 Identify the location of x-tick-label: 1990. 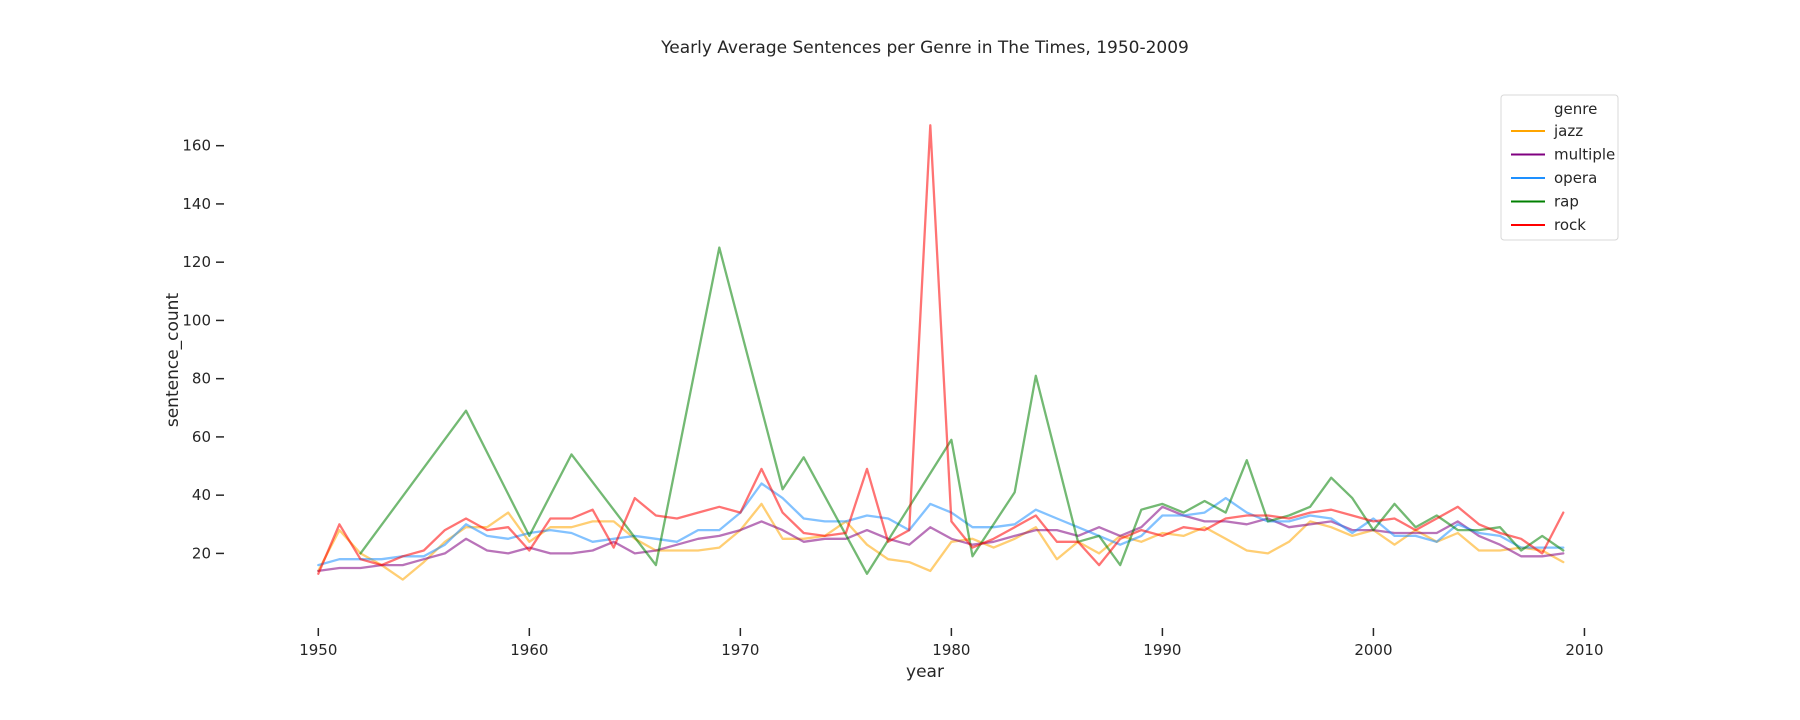
(1162, 650).